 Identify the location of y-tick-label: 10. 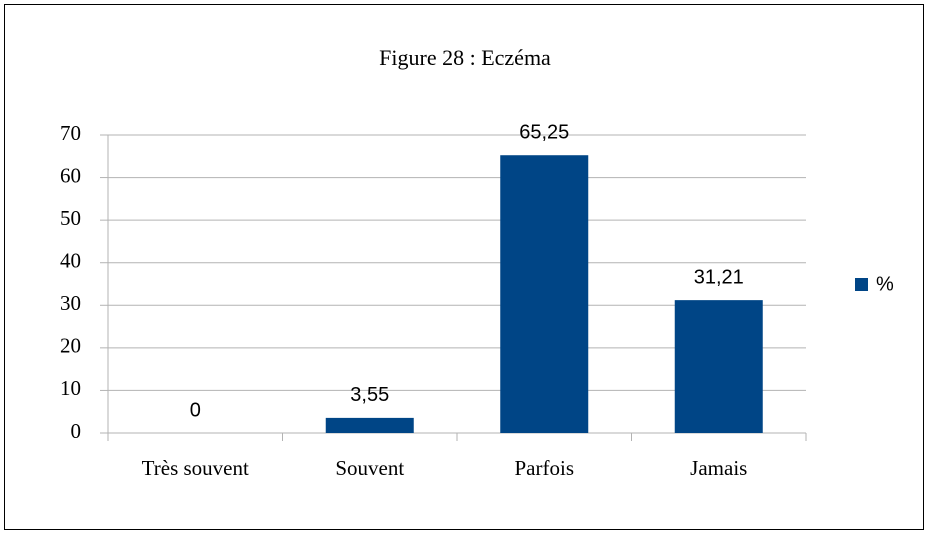
(70, 388).